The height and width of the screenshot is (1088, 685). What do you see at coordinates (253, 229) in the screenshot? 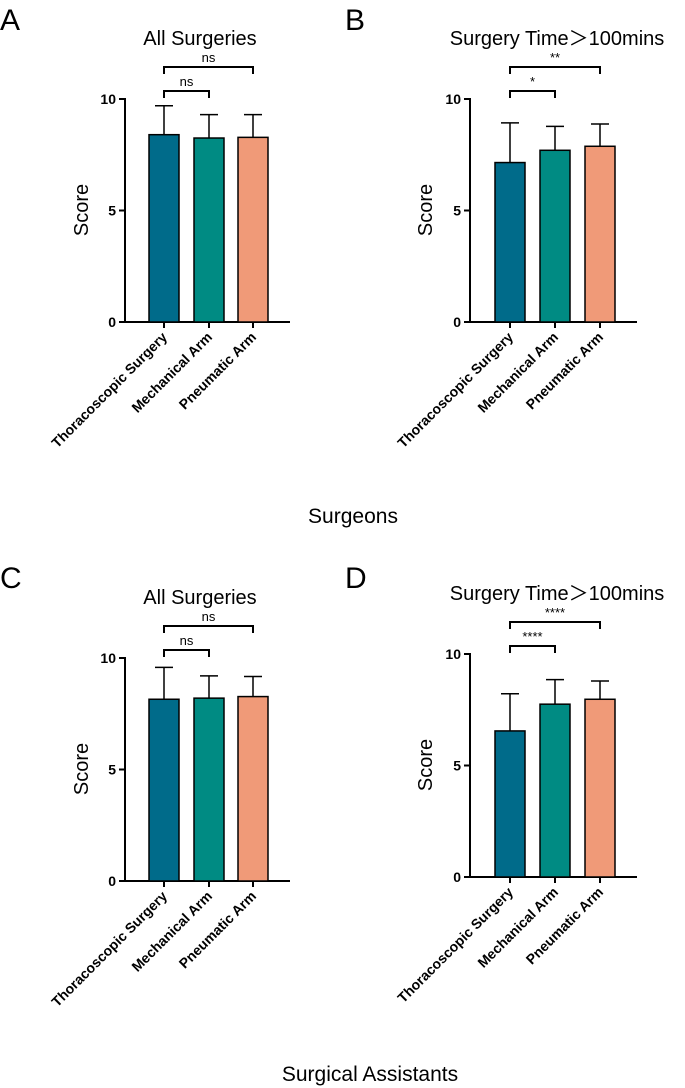
I see `bar-a-pneumatic-arm` at bounding box center [253, 229].